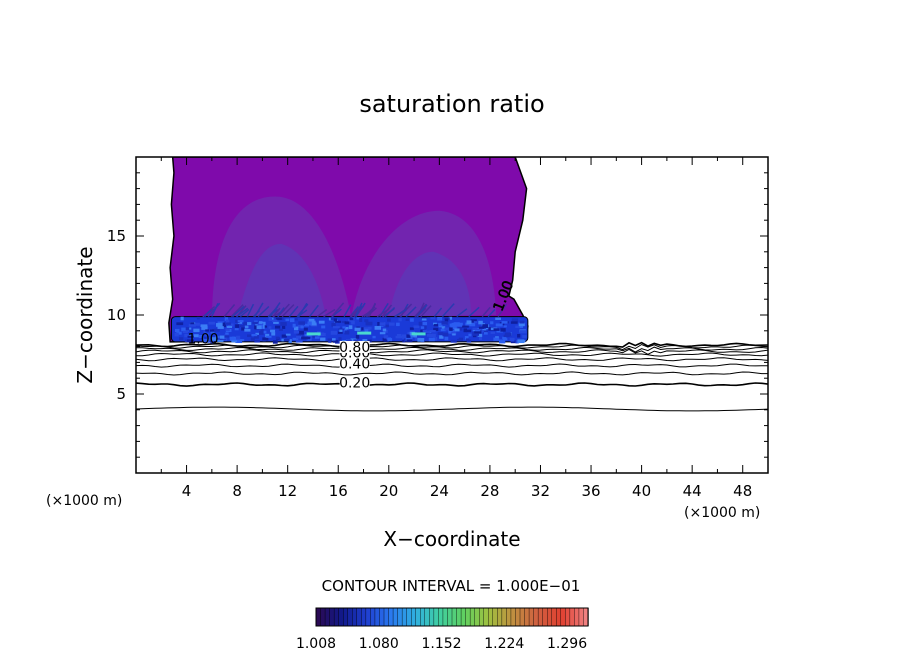 The width and height of the screenshot is (904, 658). What do you see at coordinates (590, 491) in the screenshot?
I see `x-tick-label: 36` at bounding box center [590, 491].